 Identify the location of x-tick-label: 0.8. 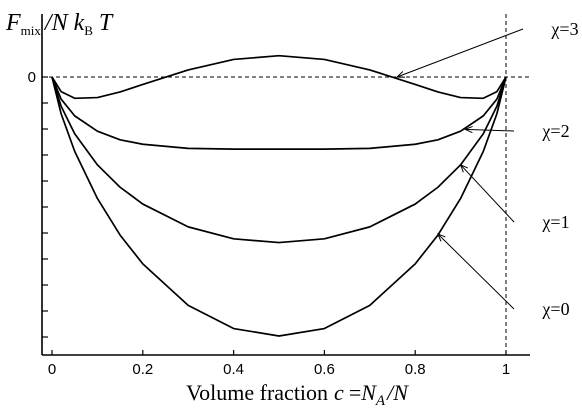
(415, 369).